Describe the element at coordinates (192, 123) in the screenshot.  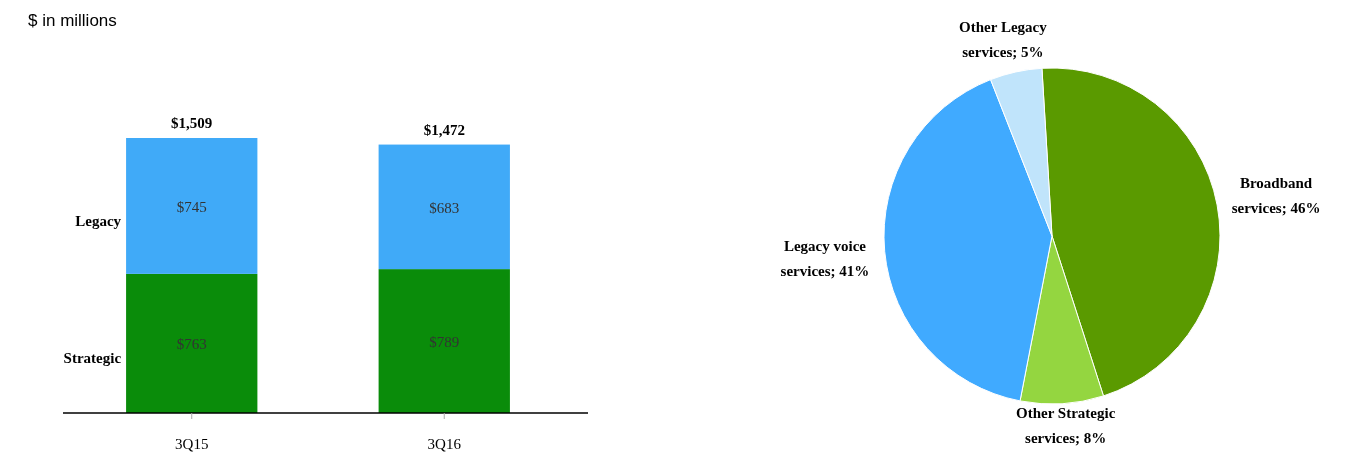
I see `total-label: $1,509` at that location.